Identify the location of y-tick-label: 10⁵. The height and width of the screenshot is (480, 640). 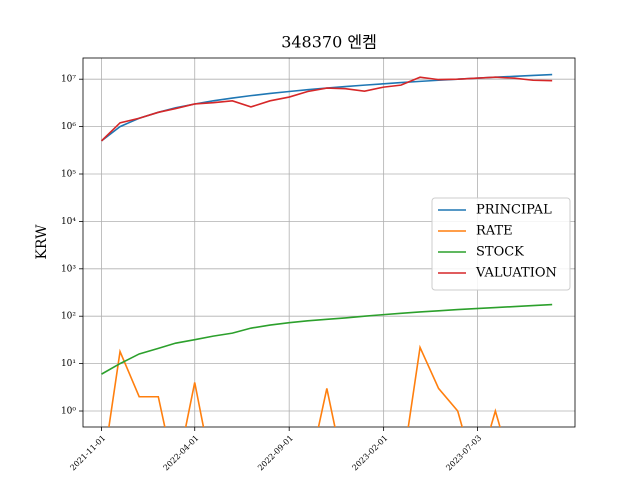
(68, 175).